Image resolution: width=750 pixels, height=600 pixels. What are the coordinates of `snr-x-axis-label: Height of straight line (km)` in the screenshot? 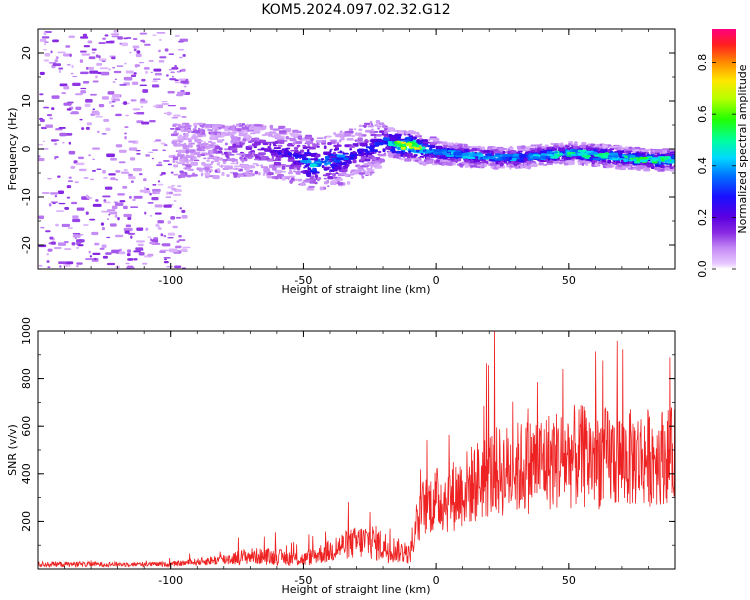 It's located at (355, 589).